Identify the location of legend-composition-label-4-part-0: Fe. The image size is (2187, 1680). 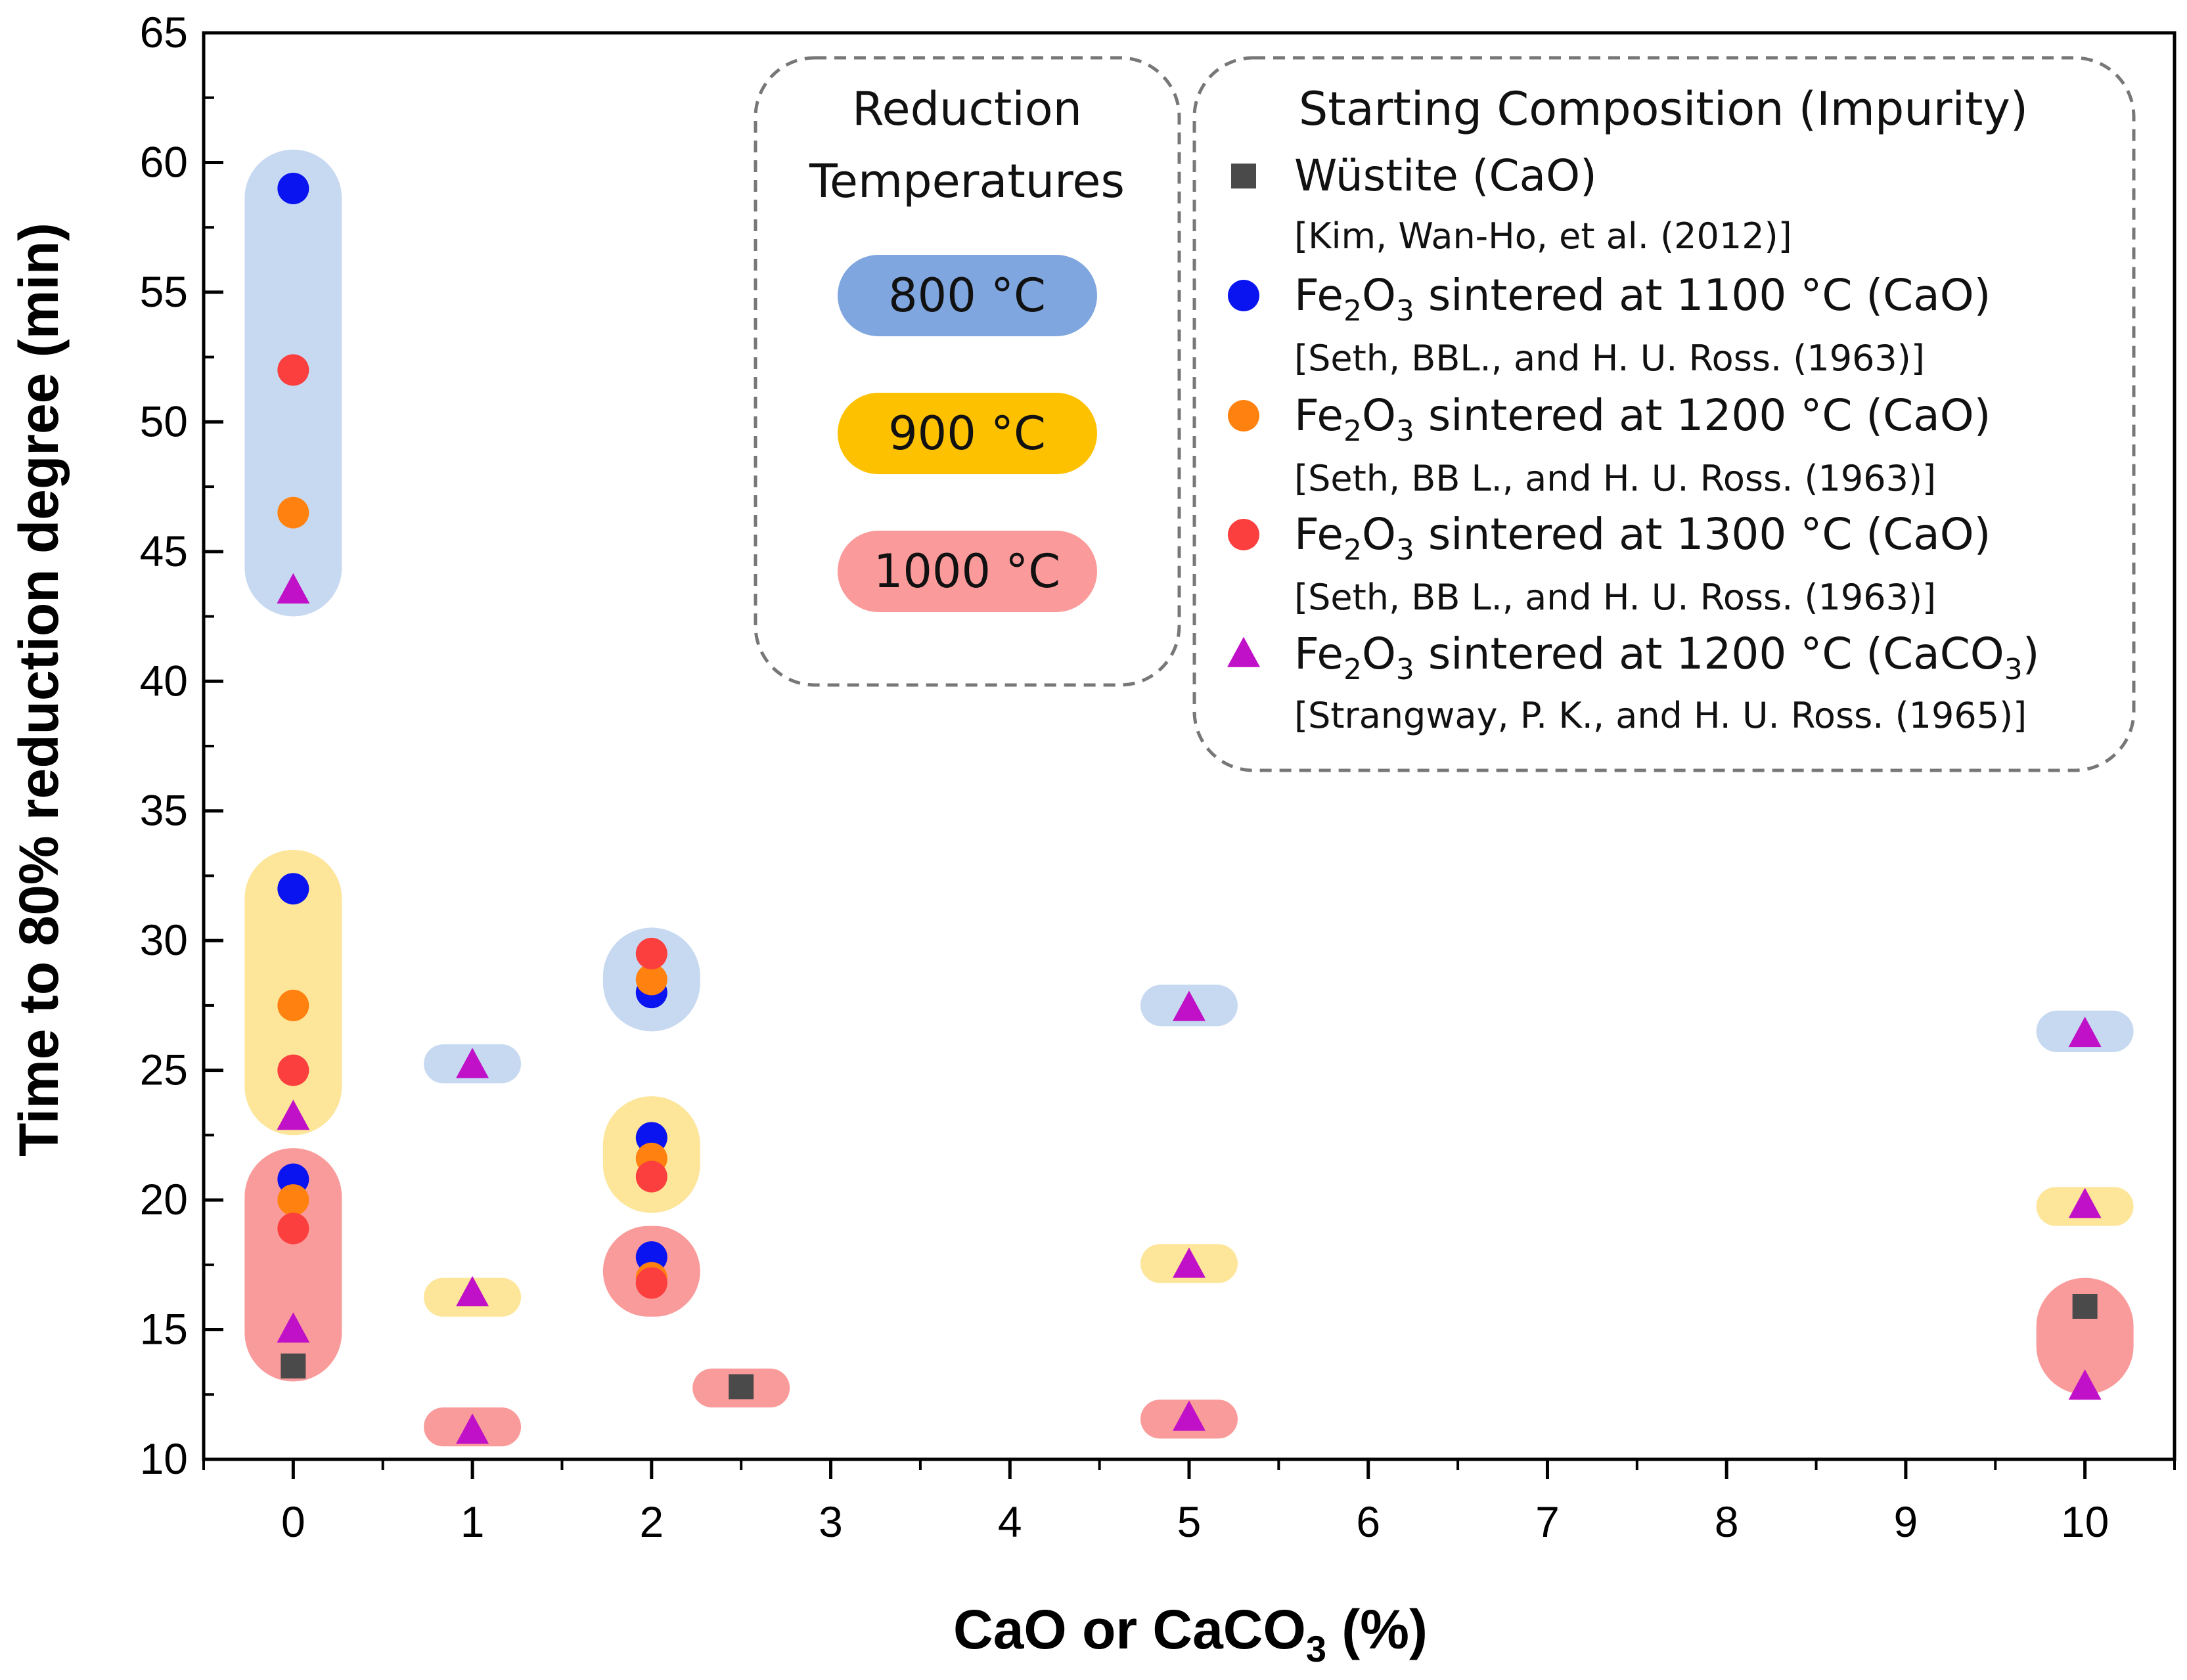
(1319, 654).